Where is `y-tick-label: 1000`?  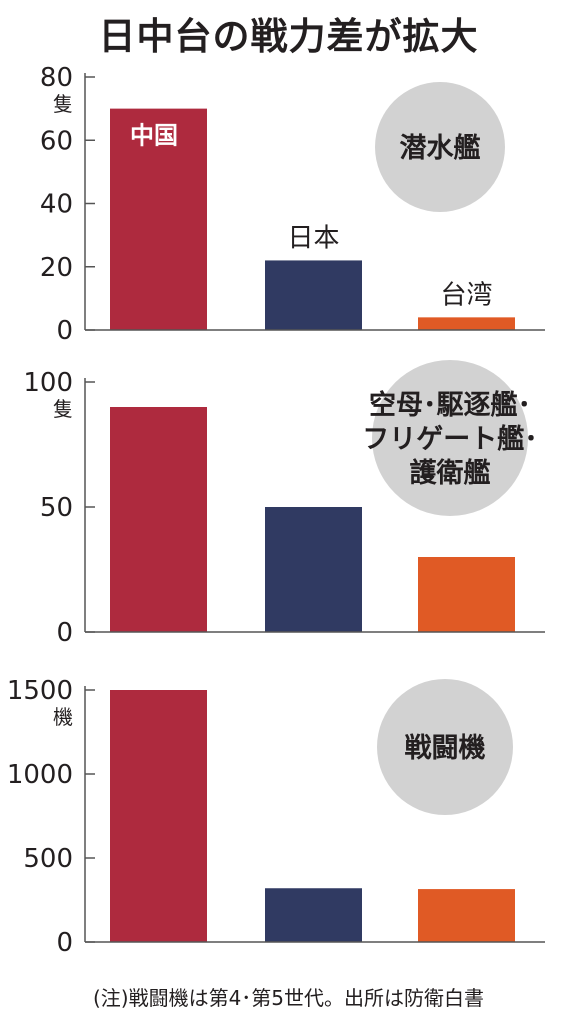
y-tick-label: 1000 is located at coordinates (40, 775).